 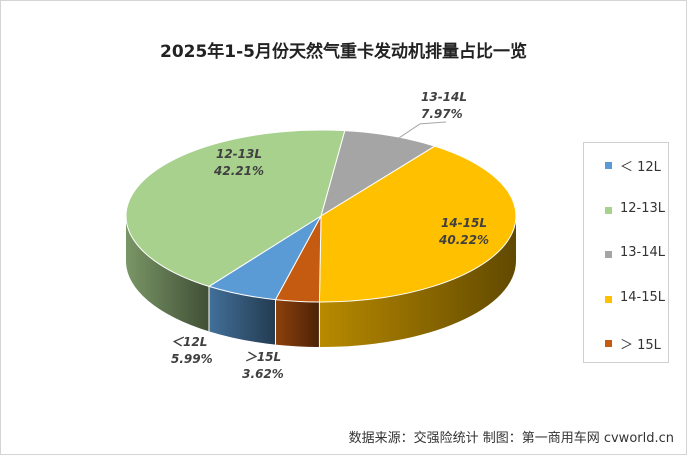 What do you see at coordinates (643, 252) in the screenshot?
I see `legend-label-13-14: 13-14L` at bounding box center [643, 252].